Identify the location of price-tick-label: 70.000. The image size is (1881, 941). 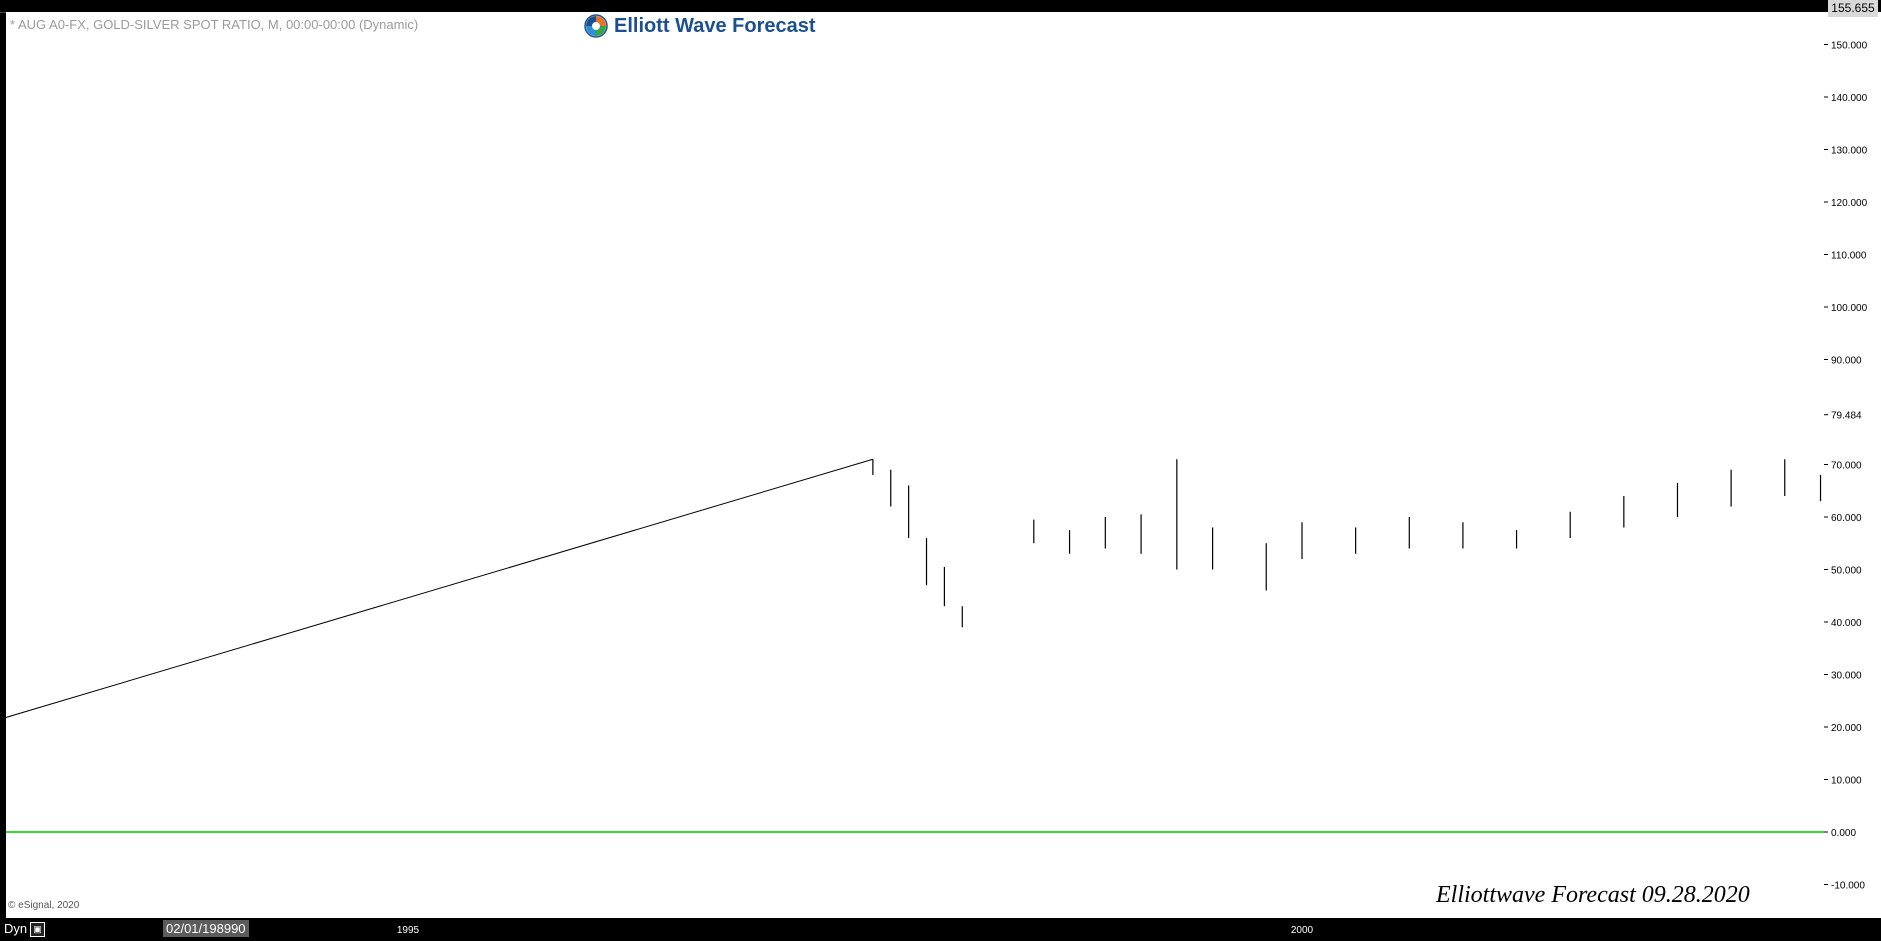
(1846, 466).